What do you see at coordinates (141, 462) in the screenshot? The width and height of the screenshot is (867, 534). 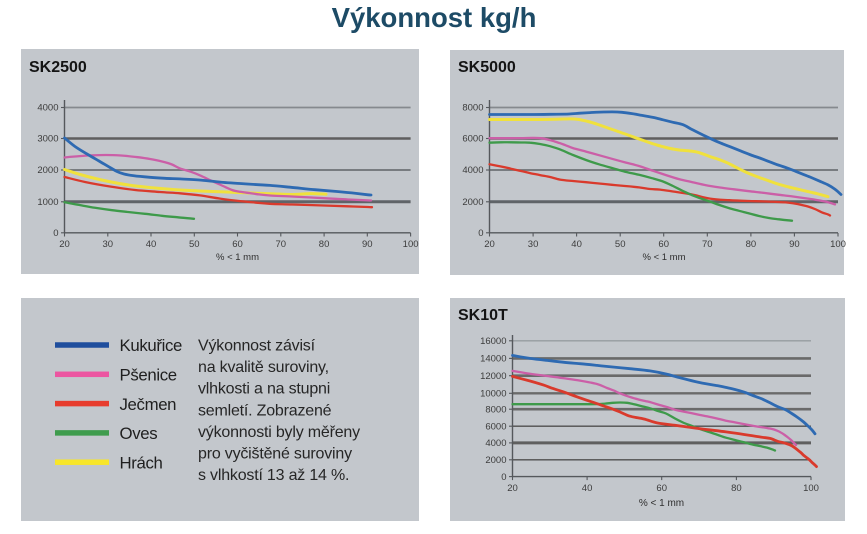 I see `svg-text: Hrách` at bounding box center [141, 462].